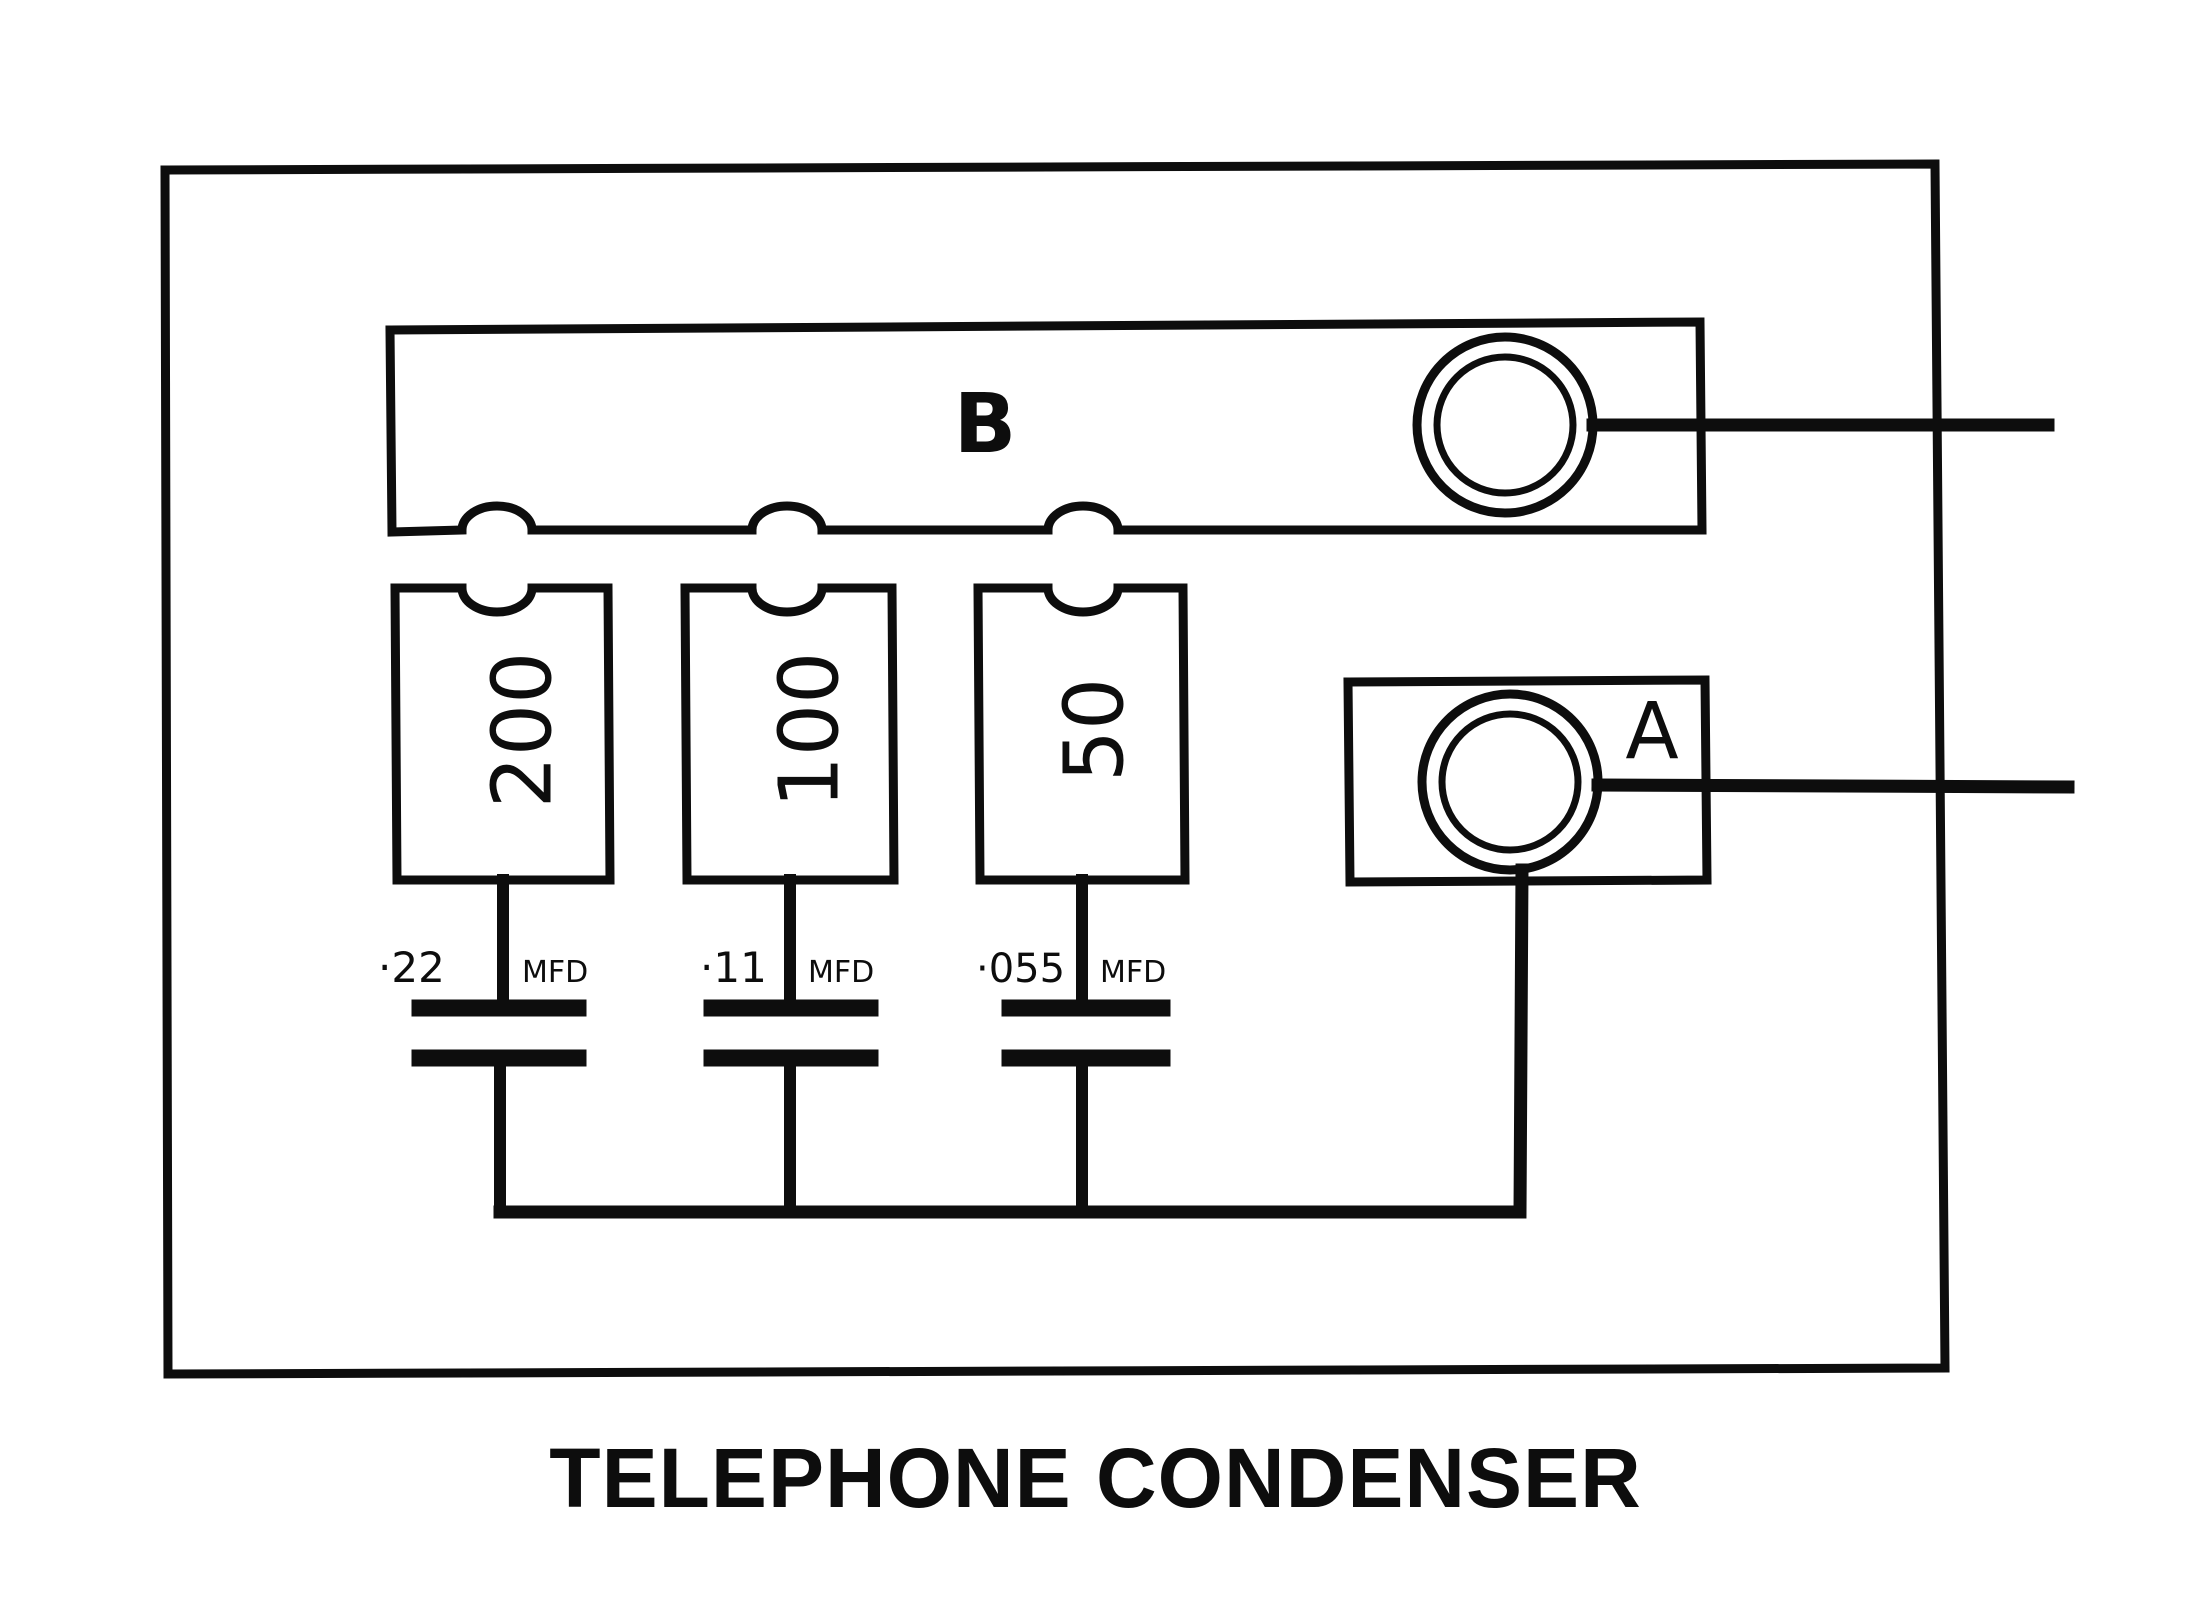  I want to click on diagram-caption: TELEPHONE CONDENSER, so click(1095, 1478).